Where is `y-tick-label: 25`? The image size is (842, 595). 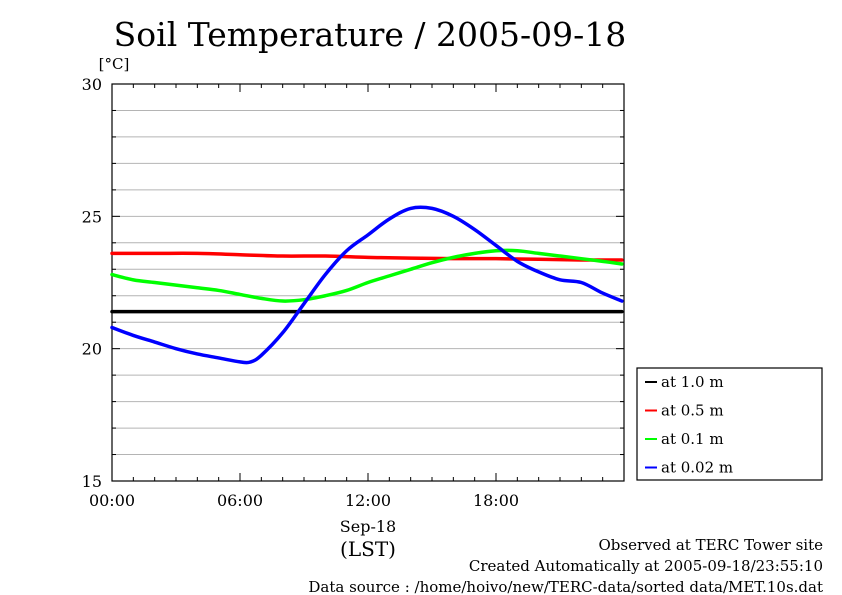 y-tick-label: 25 is located at coordinates (92, 216).